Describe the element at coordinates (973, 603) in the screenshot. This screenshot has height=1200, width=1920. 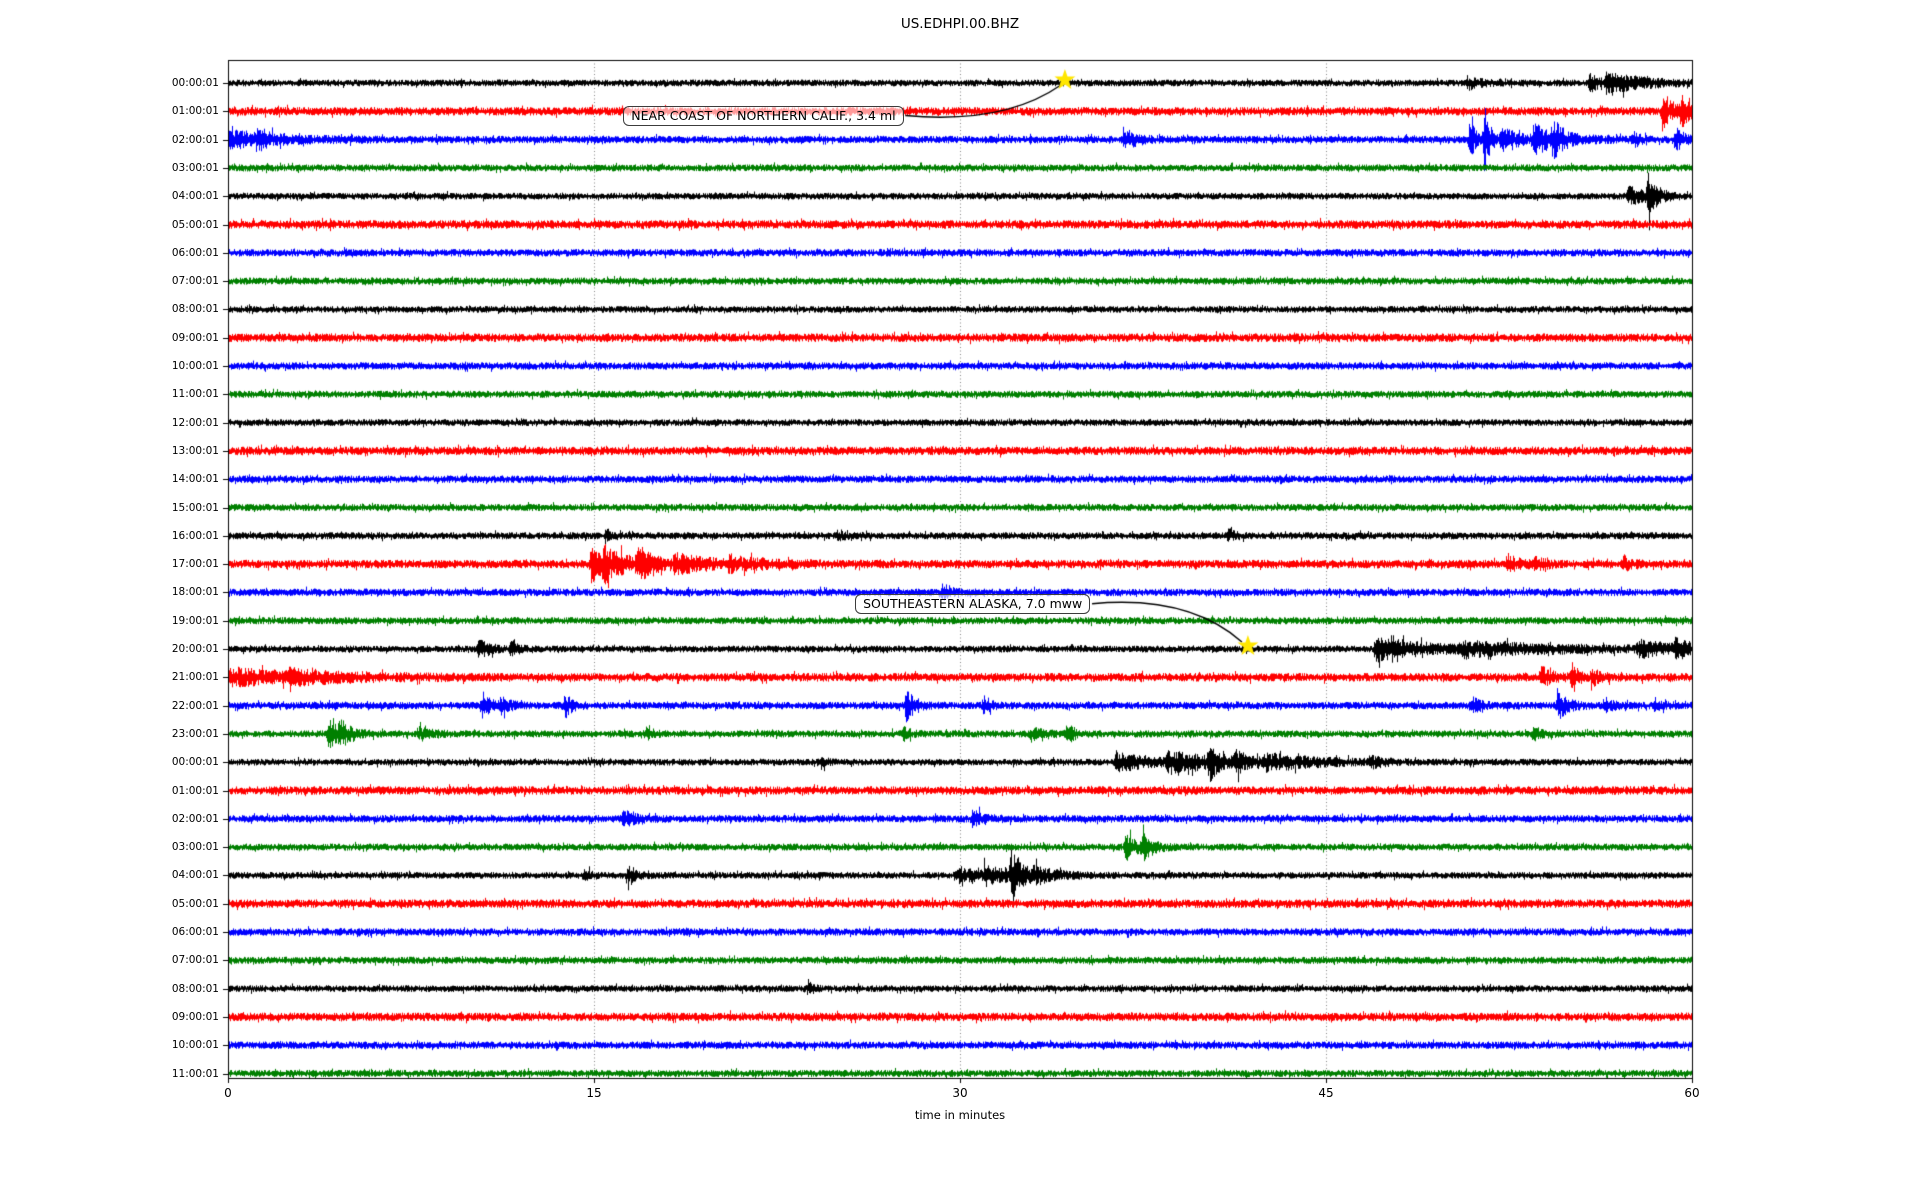
I see `event-annotation-label: SOUTHEASTERN ALASKA, 7.0 mww` at that location.